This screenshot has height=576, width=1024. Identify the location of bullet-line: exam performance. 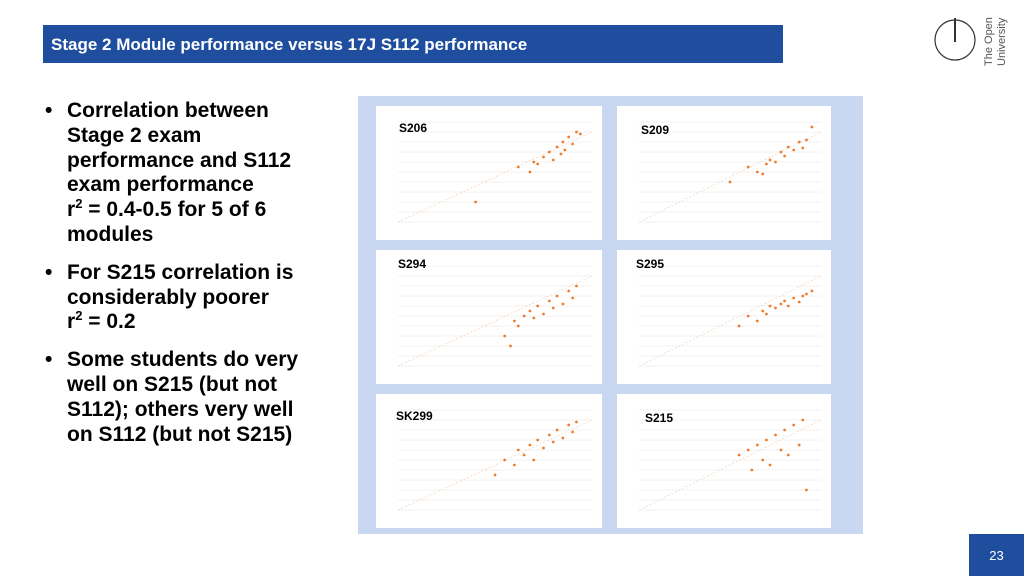
(160, 185).